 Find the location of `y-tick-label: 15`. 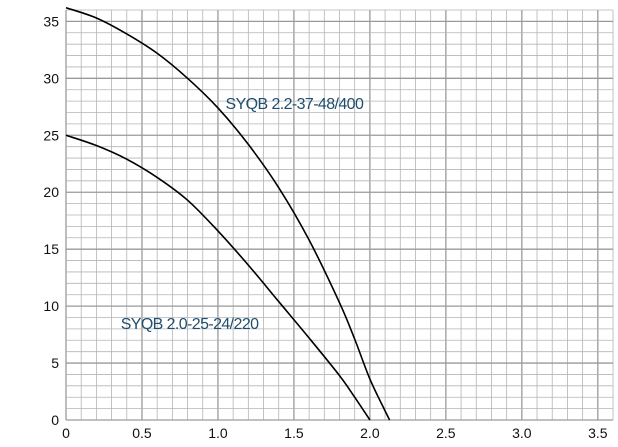

y-tick-label: 15 is located at coordinates (51, 249).